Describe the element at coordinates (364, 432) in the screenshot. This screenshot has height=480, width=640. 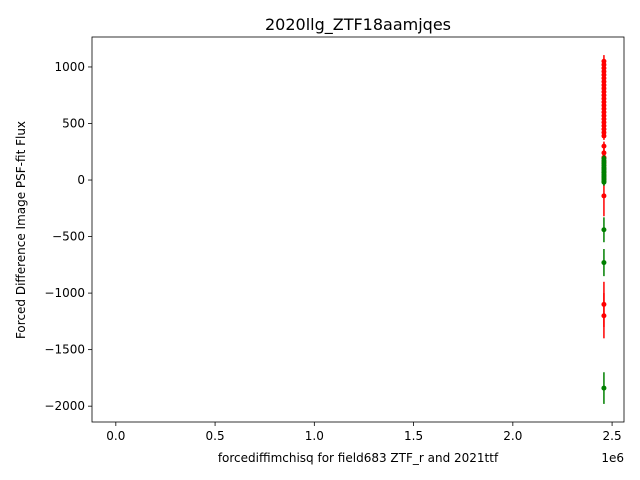
I see `x-axis: 0.0 0.5 1.0 1.5 2.0 2.5` at that location.